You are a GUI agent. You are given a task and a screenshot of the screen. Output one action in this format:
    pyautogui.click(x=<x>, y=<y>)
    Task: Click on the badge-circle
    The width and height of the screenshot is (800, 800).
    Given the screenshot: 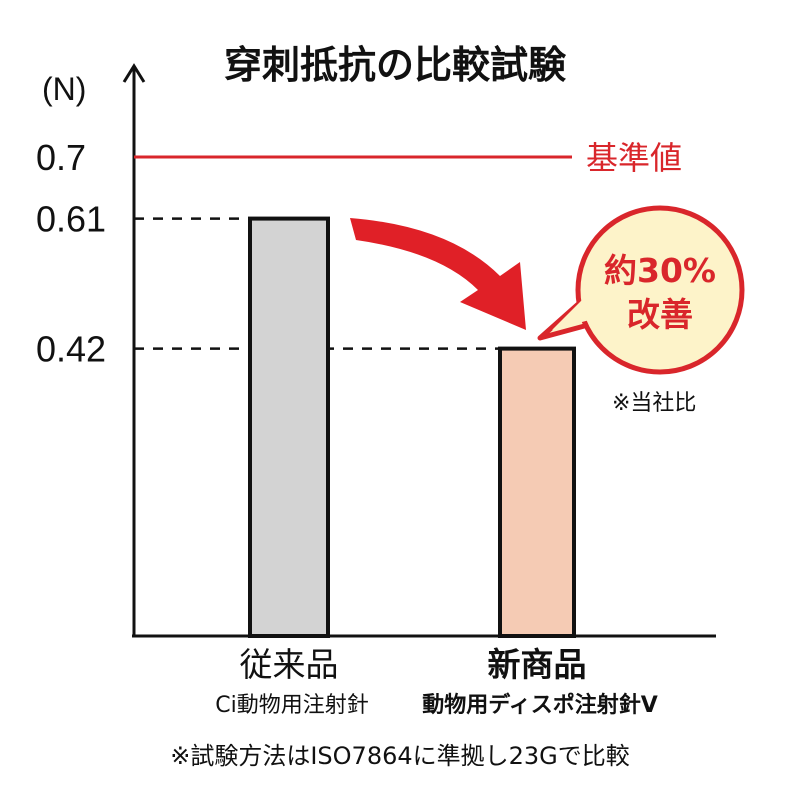 What is the action you would take?
    pyautogui.click(x=660, y=290)
    